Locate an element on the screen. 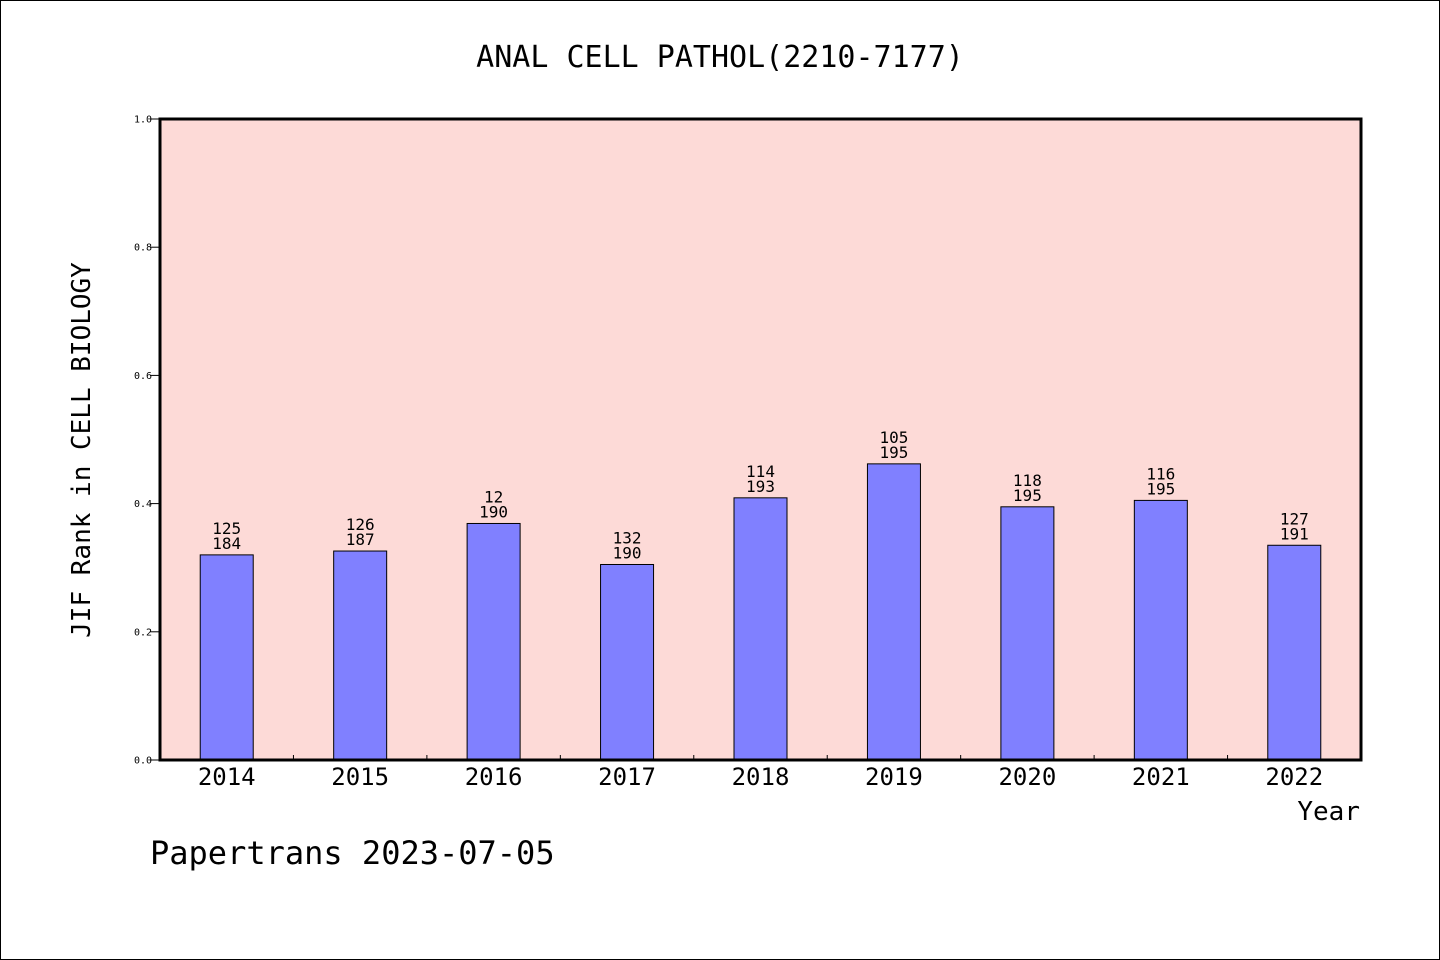 The width and height of the screenshot is (1440, 960). chart-title: ANAL CELL PATHOL(2210-7177) is located at coordinates (720, 57).